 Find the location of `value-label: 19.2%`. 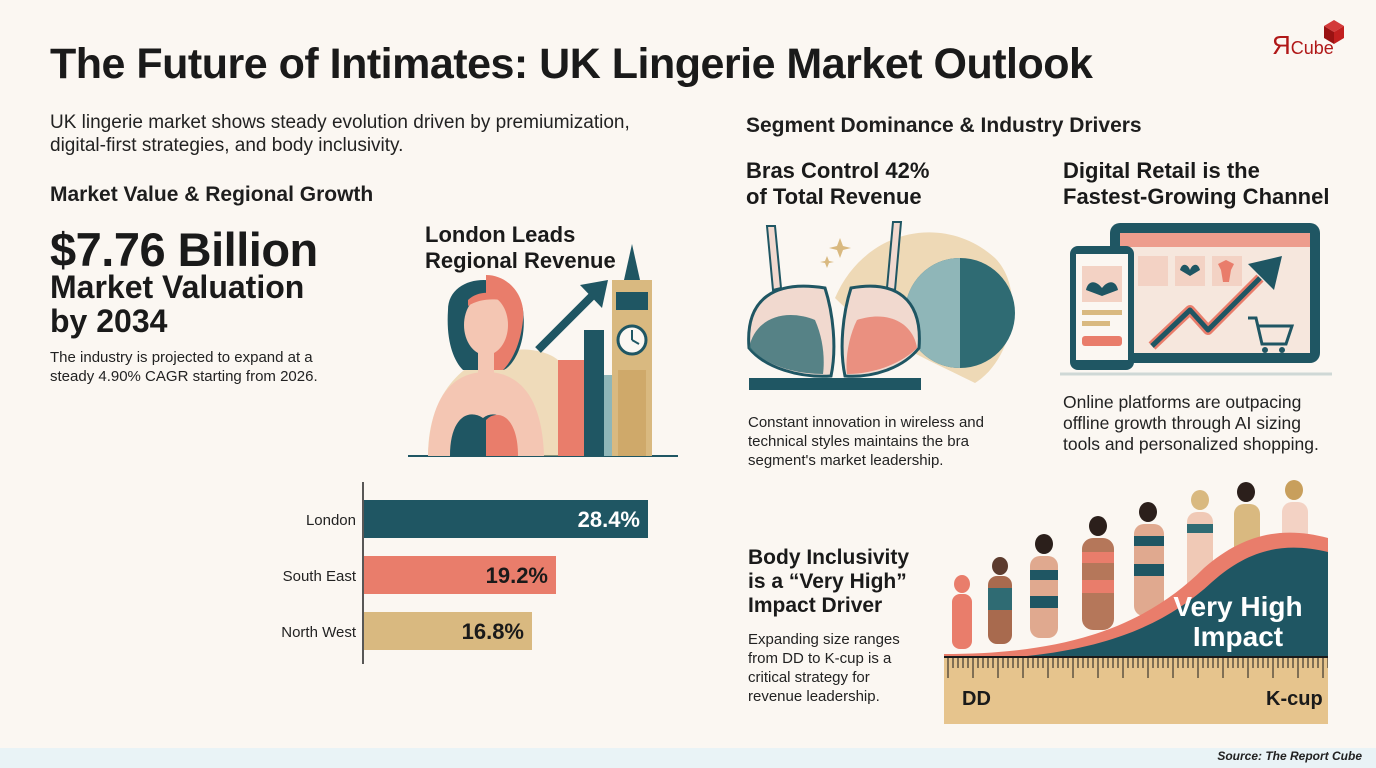

value-label: 19.2% is located at coordinates (517, 575).